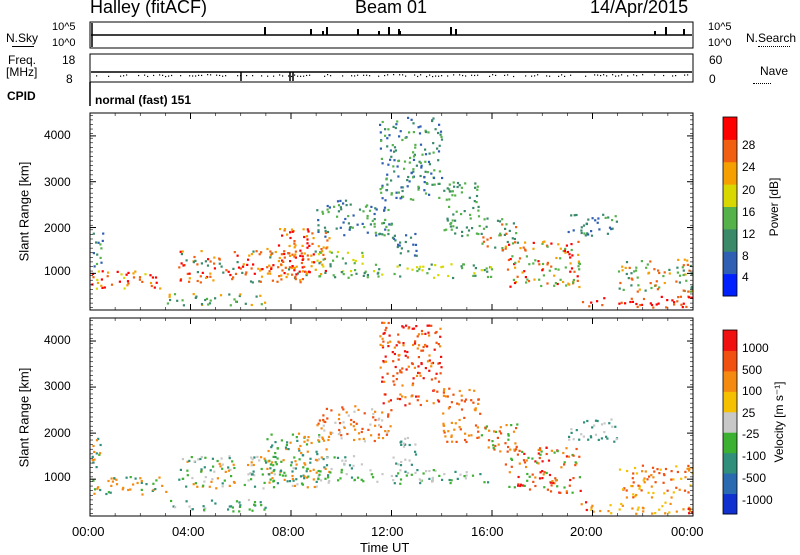 The image size is (800, 555). Describe the element at coordinates (730, 128) in the screenshot. I see `power-colorbar-swatch` at that location.